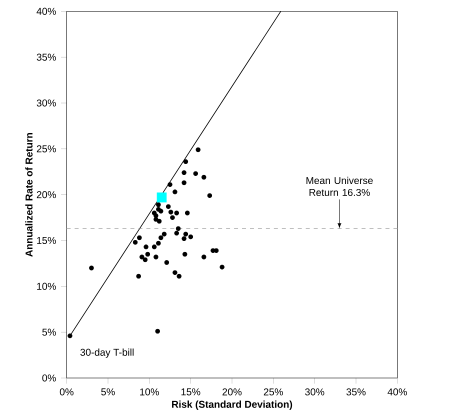  Describe the element at coordinates (273, 392) in the screenshot. I see `x-tick-label: 25%` at that location.